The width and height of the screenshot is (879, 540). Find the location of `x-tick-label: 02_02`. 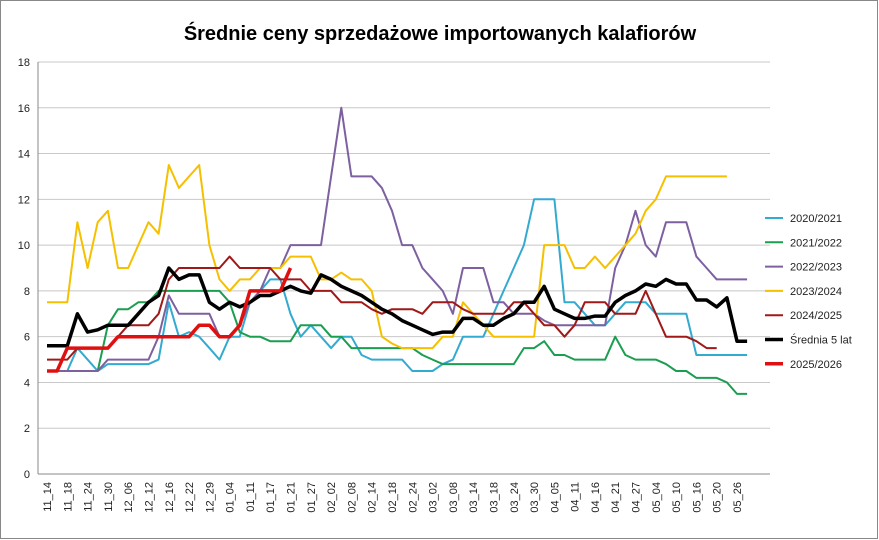

x-tick-label: 02_02 is located at coordinates (332, 497).